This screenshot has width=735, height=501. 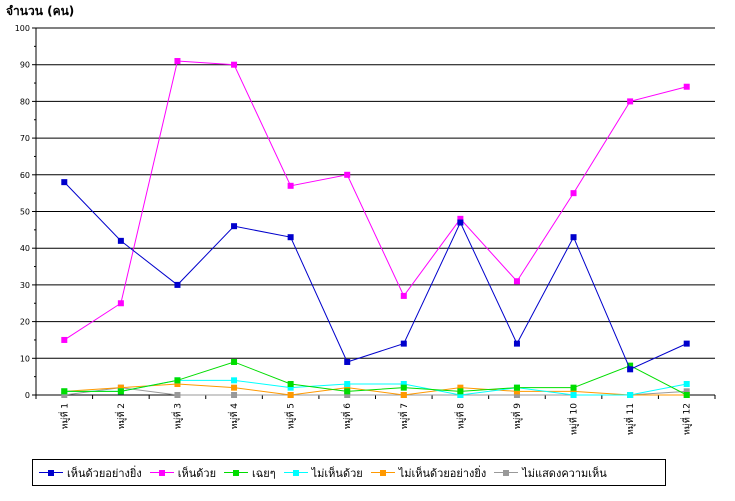 What do you see at coordinates (516, 416) in the screenshot?
I see `x-tick-label: หมู่ที่ 9` at bounding box center [516, 416].